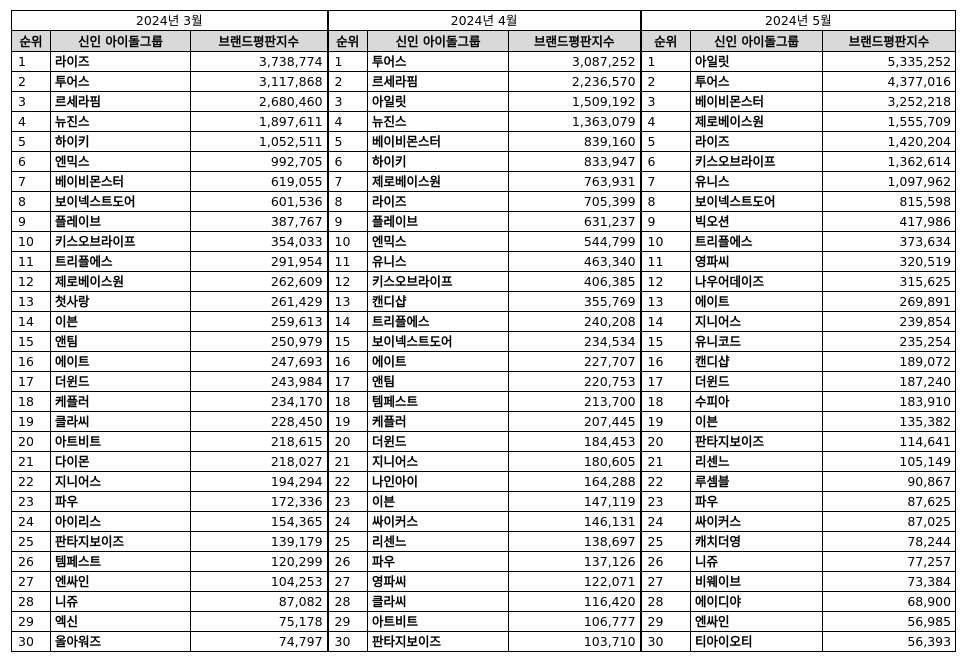  Describe the element at coordinates (665, 541) in the screenshot. I see `rank: 25` at that location.